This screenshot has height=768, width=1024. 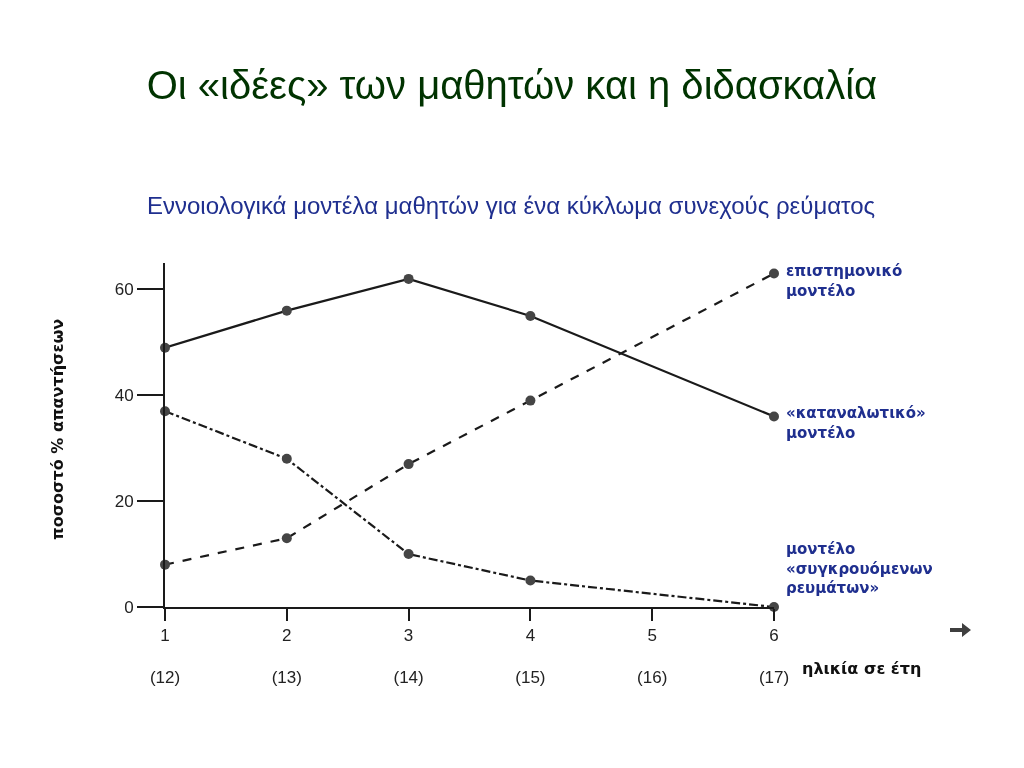 What do you see at coordinates (511, 205) in the screenshot?
I see `chart-subtitle: Εννοιολογικά μοντέλα μαθητών για ένα κύκλωμα συνεχούς ρεύματος` at bounding box center [511, 205].